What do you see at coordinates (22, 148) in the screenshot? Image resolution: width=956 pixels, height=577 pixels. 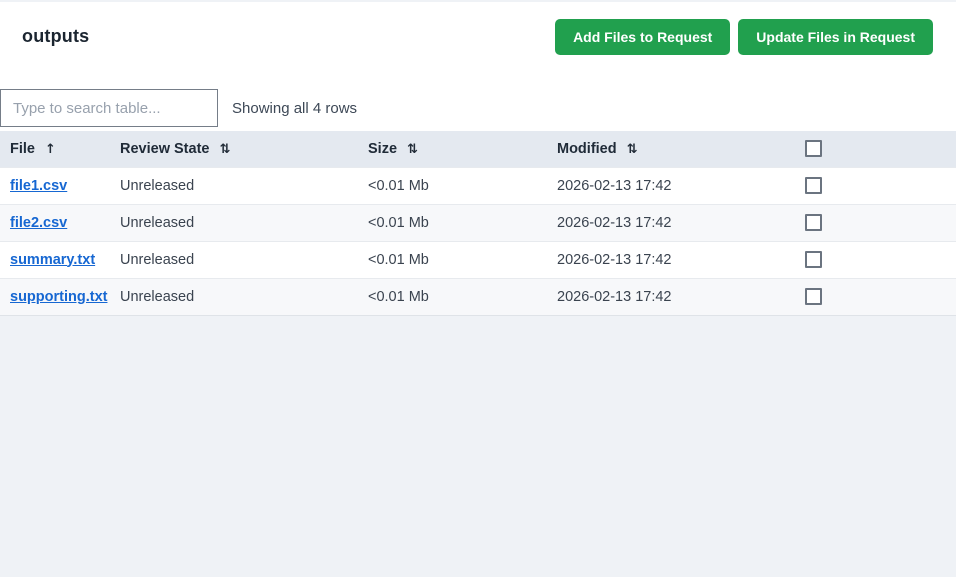 I see `column-label-file: File` at bounding box center [22, 148].